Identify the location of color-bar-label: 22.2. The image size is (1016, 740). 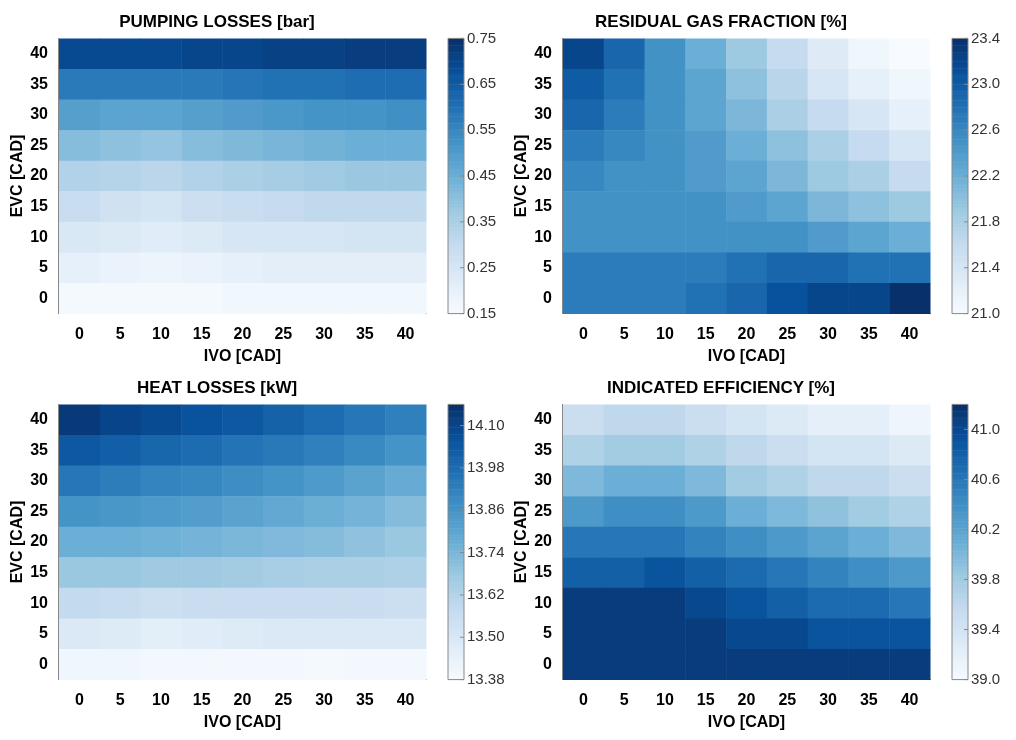
(986, 175).